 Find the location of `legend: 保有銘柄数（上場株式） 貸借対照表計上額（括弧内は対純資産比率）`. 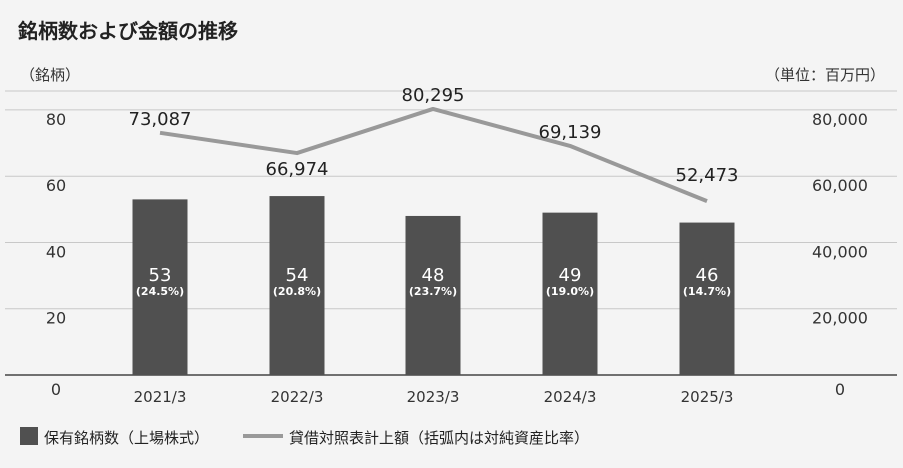

legend: 保有銘柄数（上場株式） 貸借対照表計上額（括弧内は対純資産比率） is located at coordinates (304, 437).